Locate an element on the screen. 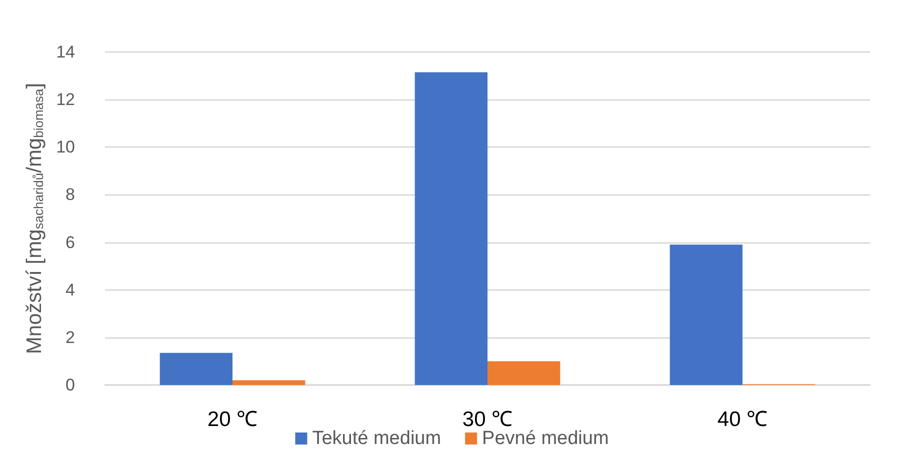  y-tick-label: 0 is located at coordinates (70, 385).